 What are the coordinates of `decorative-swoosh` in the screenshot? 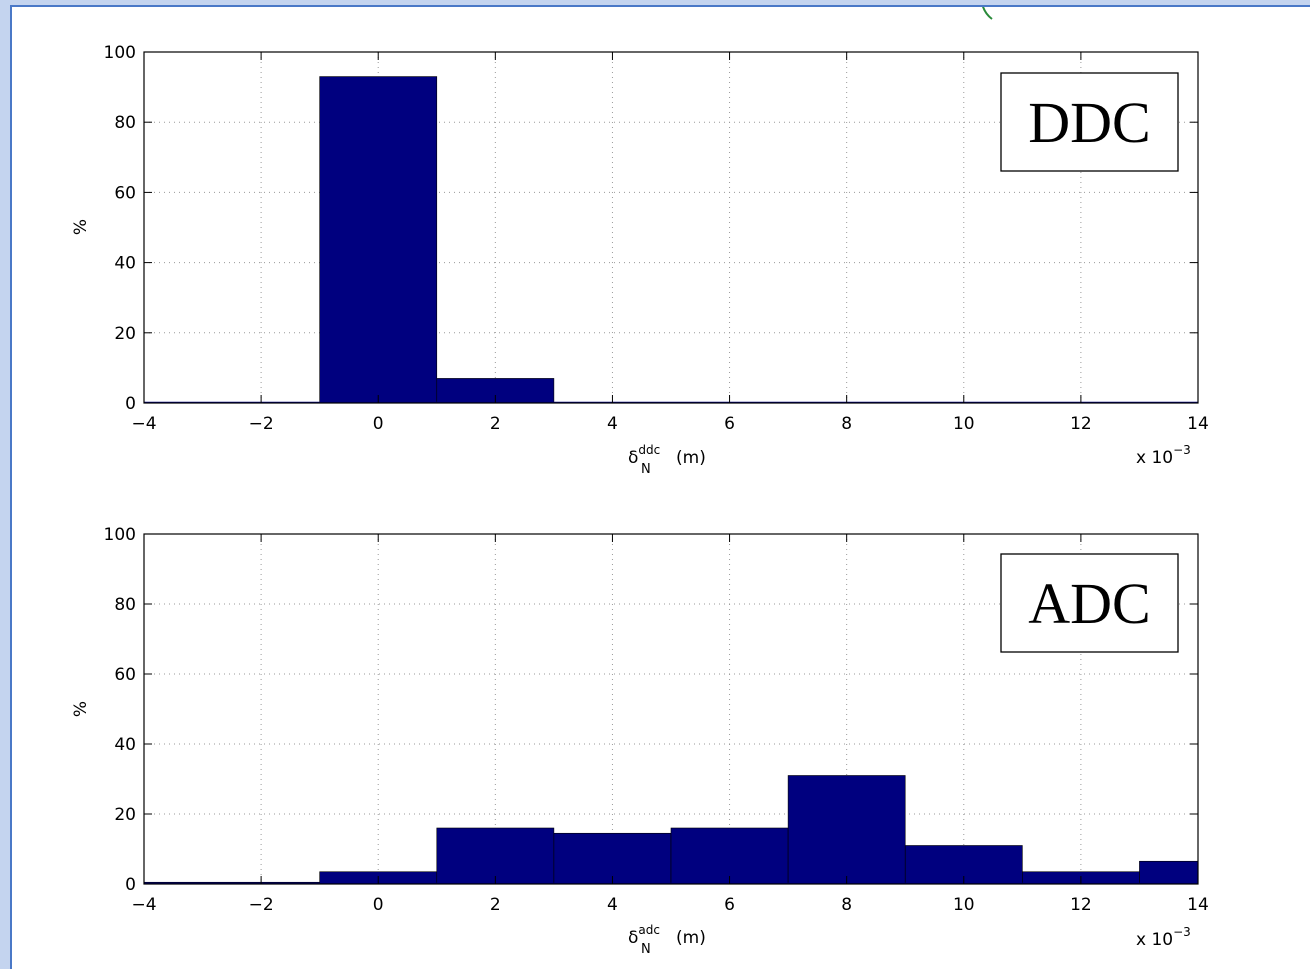 It's located at (987, 13).